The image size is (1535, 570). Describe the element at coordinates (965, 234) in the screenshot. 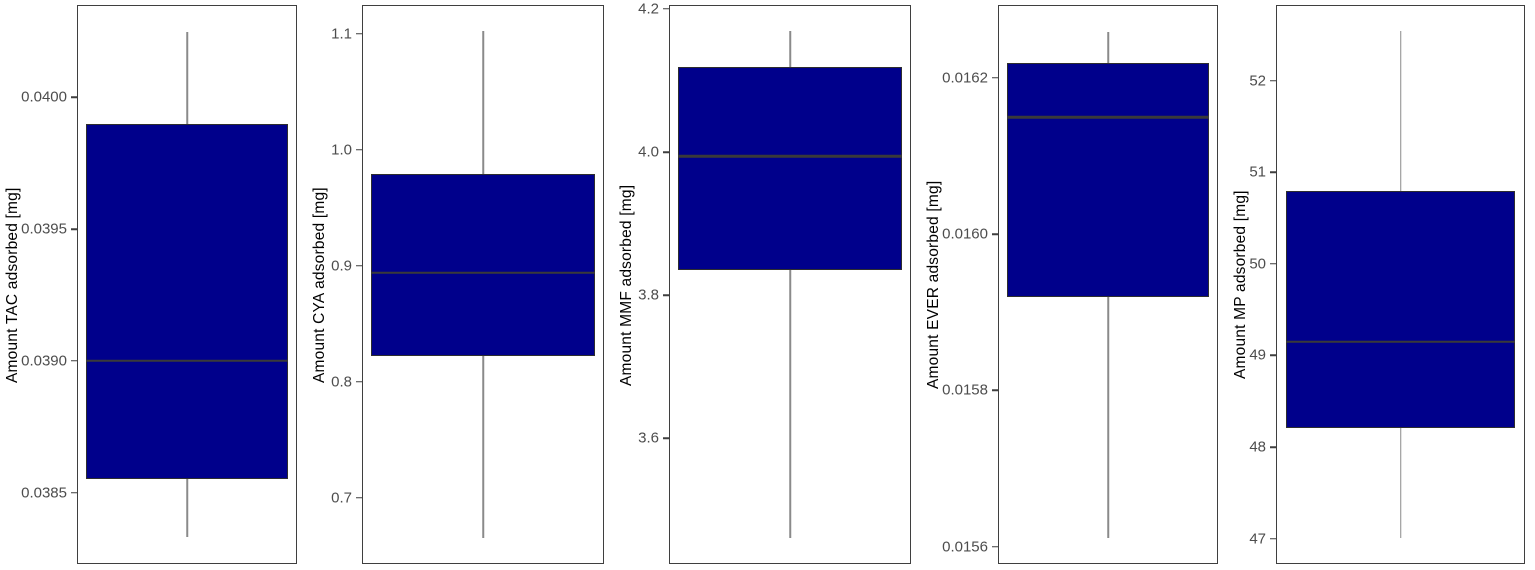

I see `y-tick-label: 0.0160` at that location.